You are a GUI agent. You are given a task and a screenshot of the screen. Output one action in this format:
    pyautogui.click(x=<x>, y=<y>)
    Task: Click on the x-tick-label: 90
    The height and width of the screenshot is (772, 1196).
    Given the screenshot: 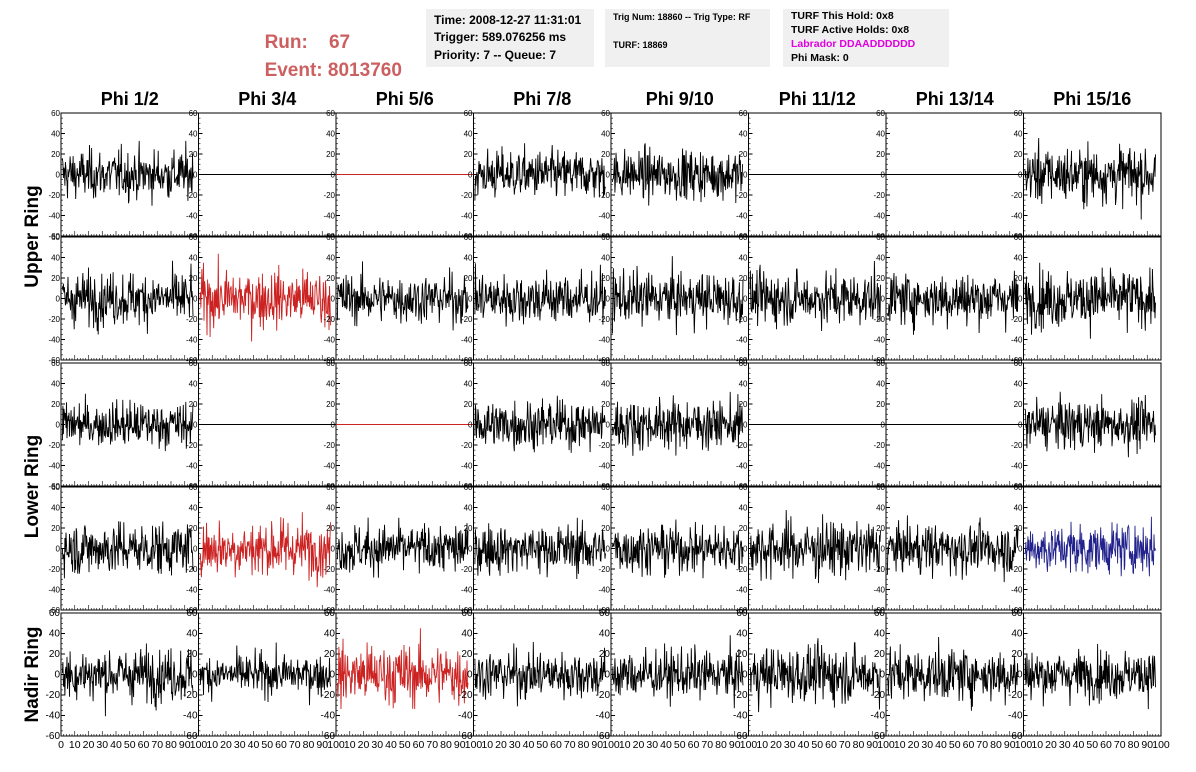 What is the action you would take?
    pyautogui.click(x=185, y=745)
    